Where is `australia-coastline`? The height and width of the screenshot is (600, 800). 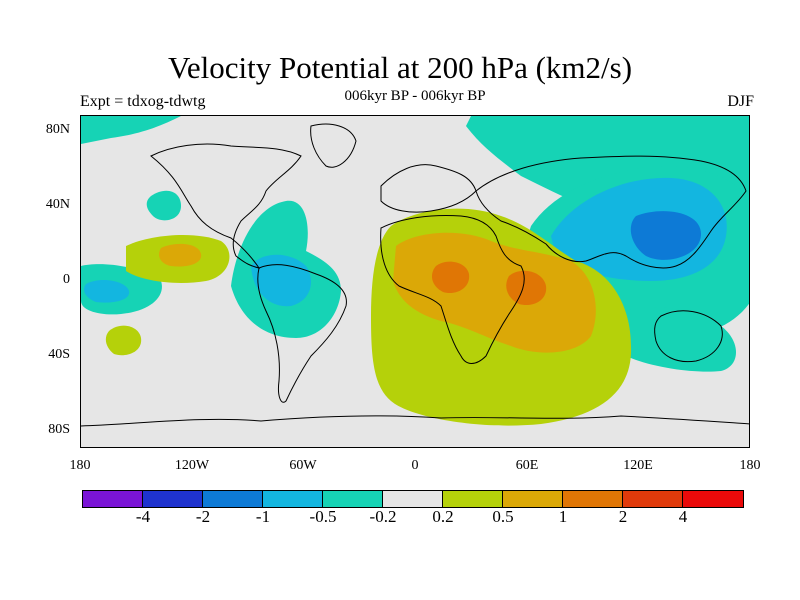
australia-coastline is located at coordinates (688, 336).